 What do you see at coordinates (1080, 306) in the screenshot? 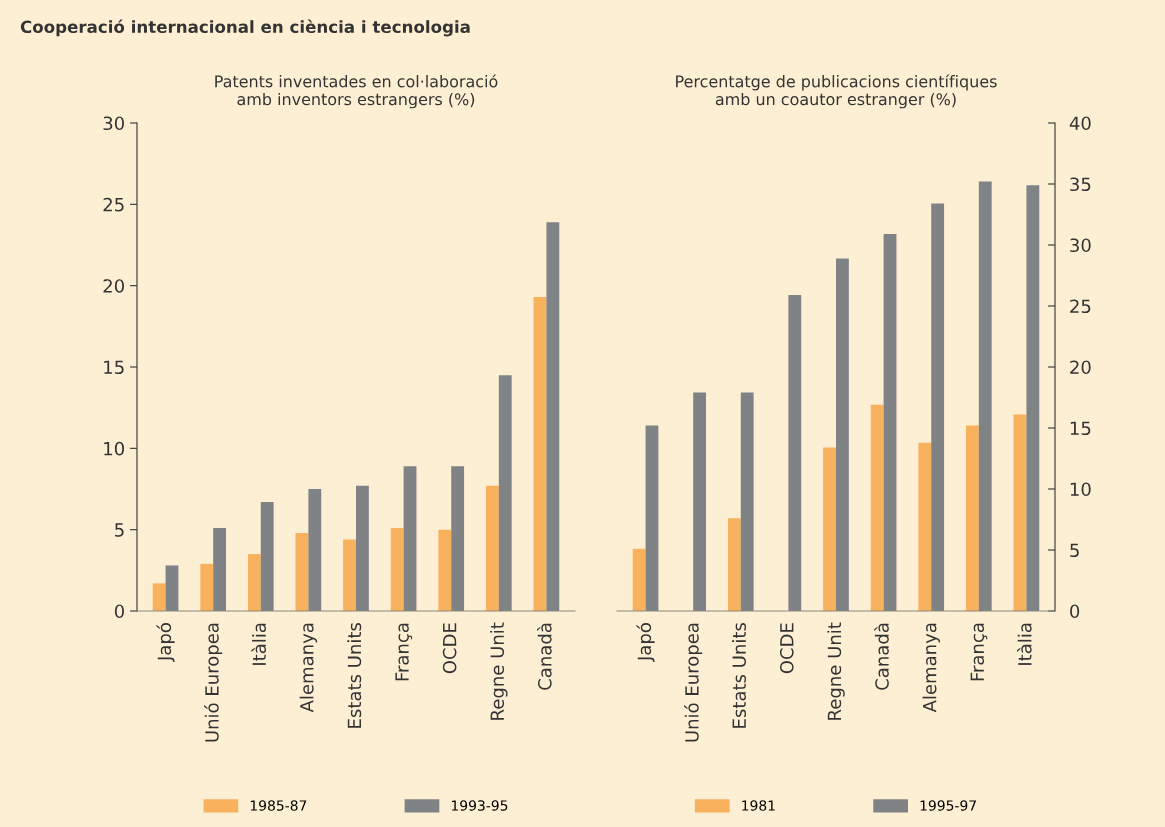
I see `y2-tick-label: 25` at bounding box center [1080, 306].